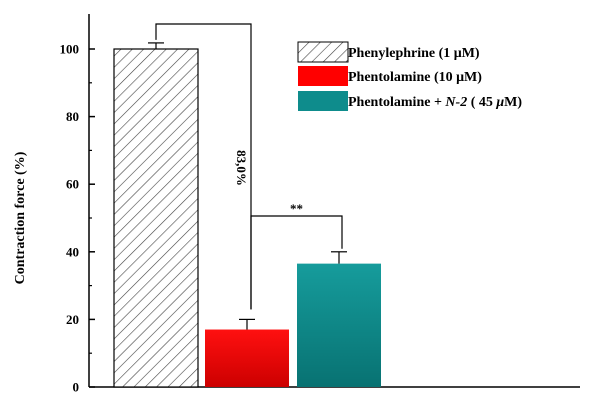  I want to click on annotation-significance: **, so click(296, 208).